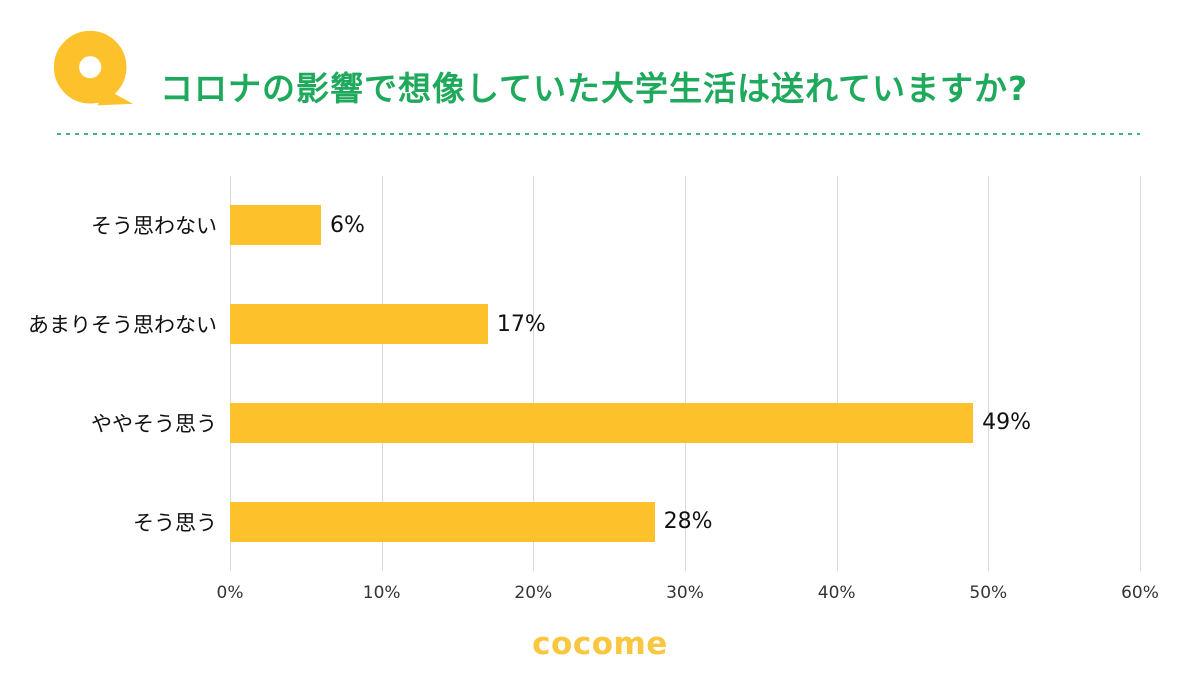 The width and height of the screenshot is (1200, 675). What do you see at coordinates (154, 226) in the screenshot?
I see `category-label: そう思わない` at bounding box center [154, 226].